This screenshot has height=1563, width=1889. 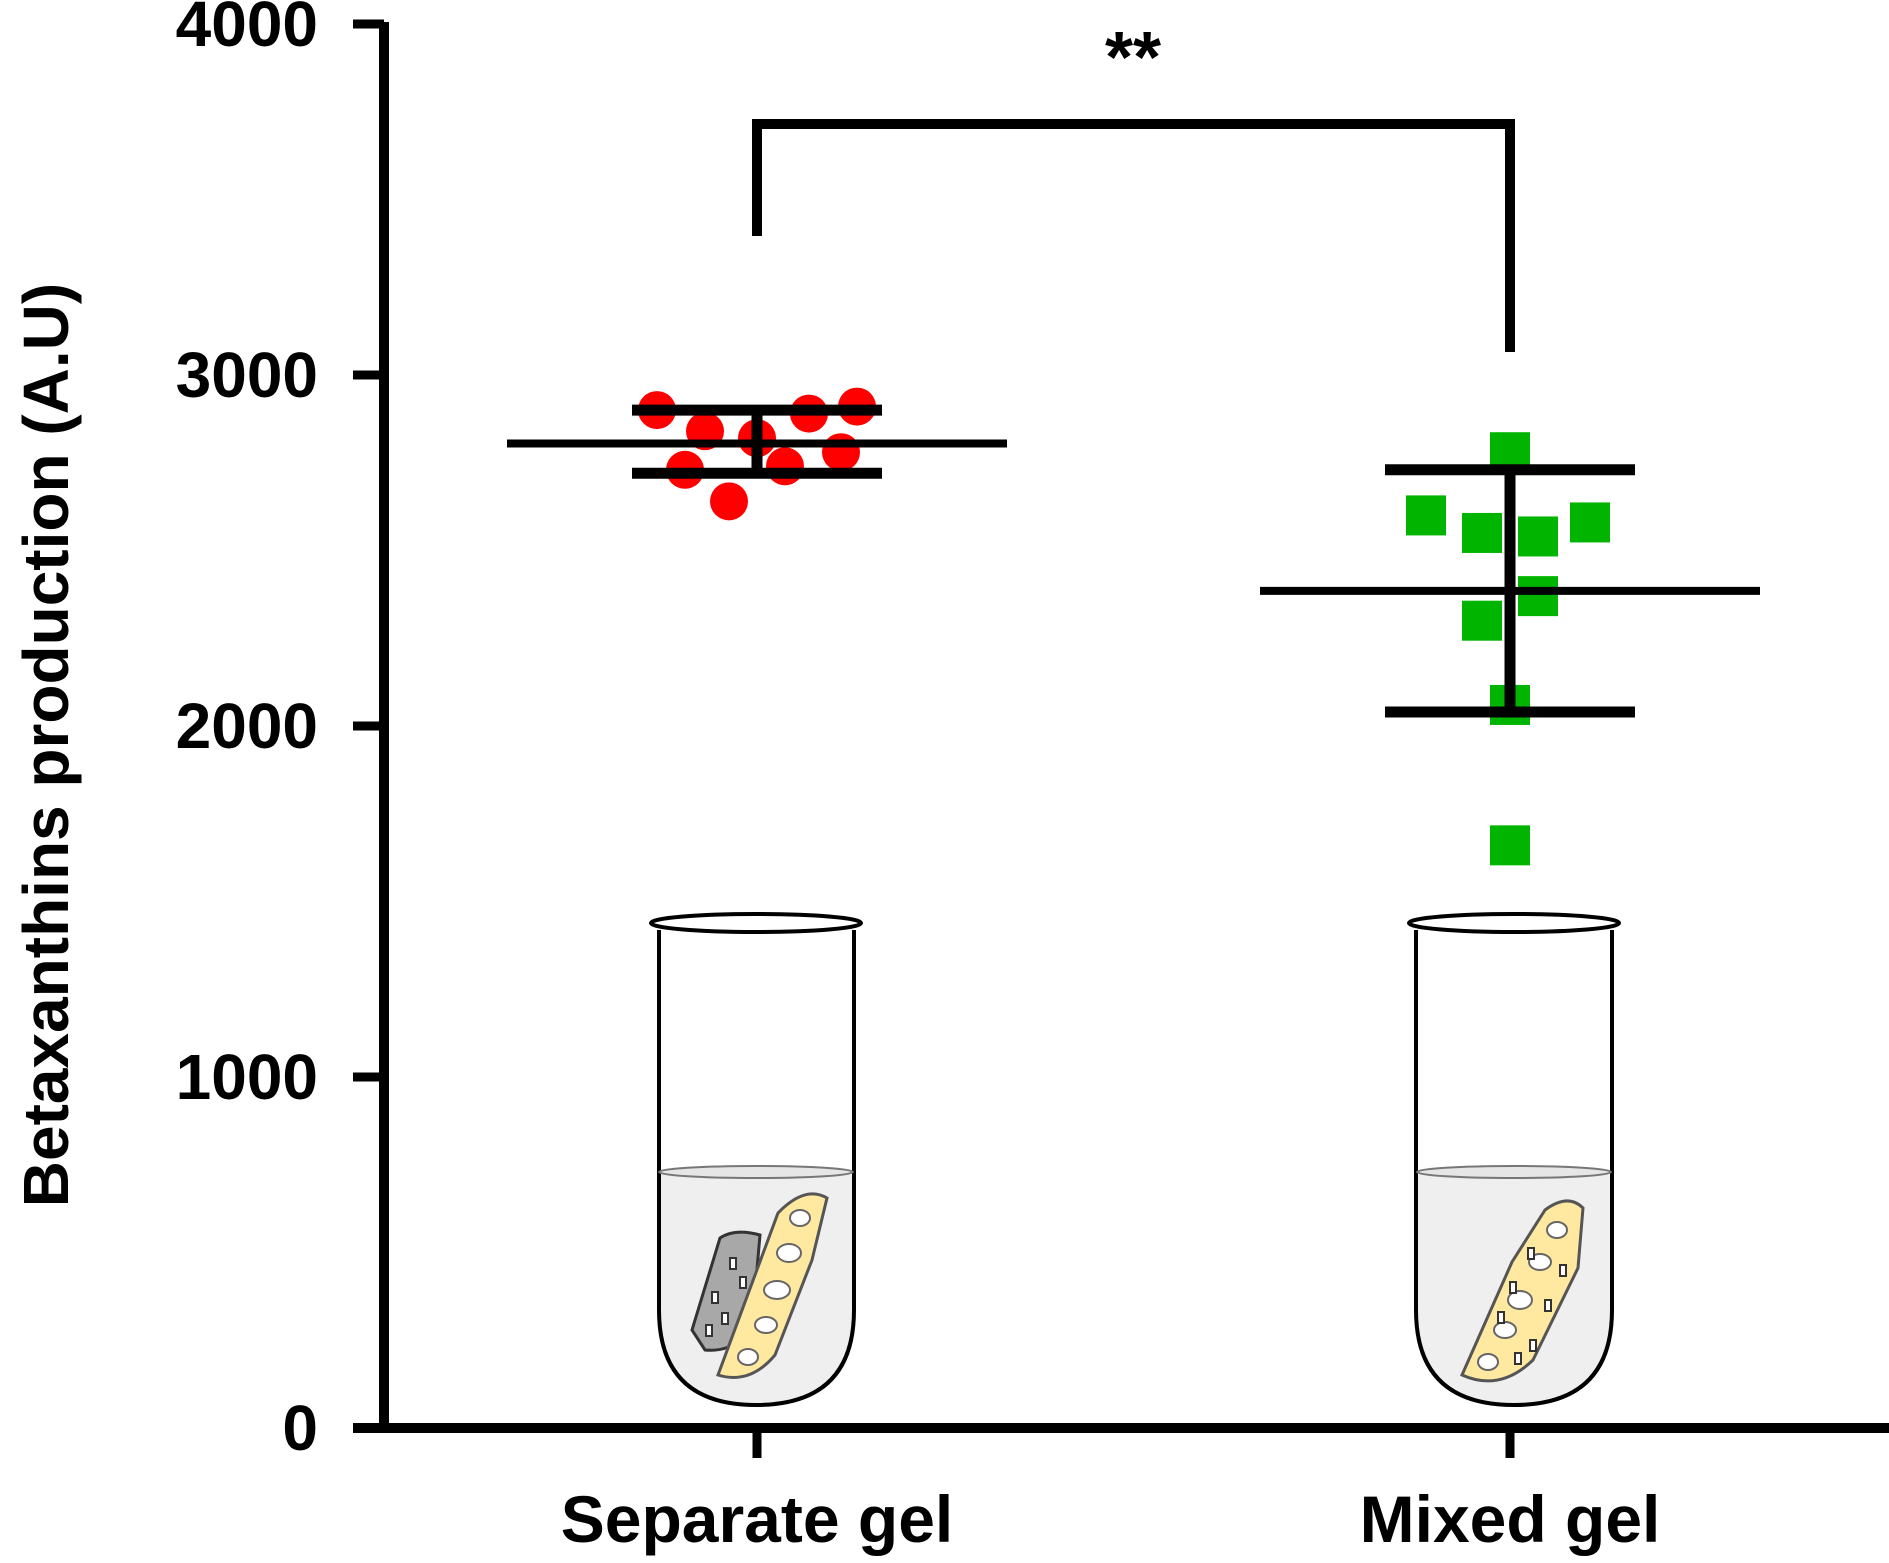 I want to click on series-mixed-gel, so click(x=1510, y=649).